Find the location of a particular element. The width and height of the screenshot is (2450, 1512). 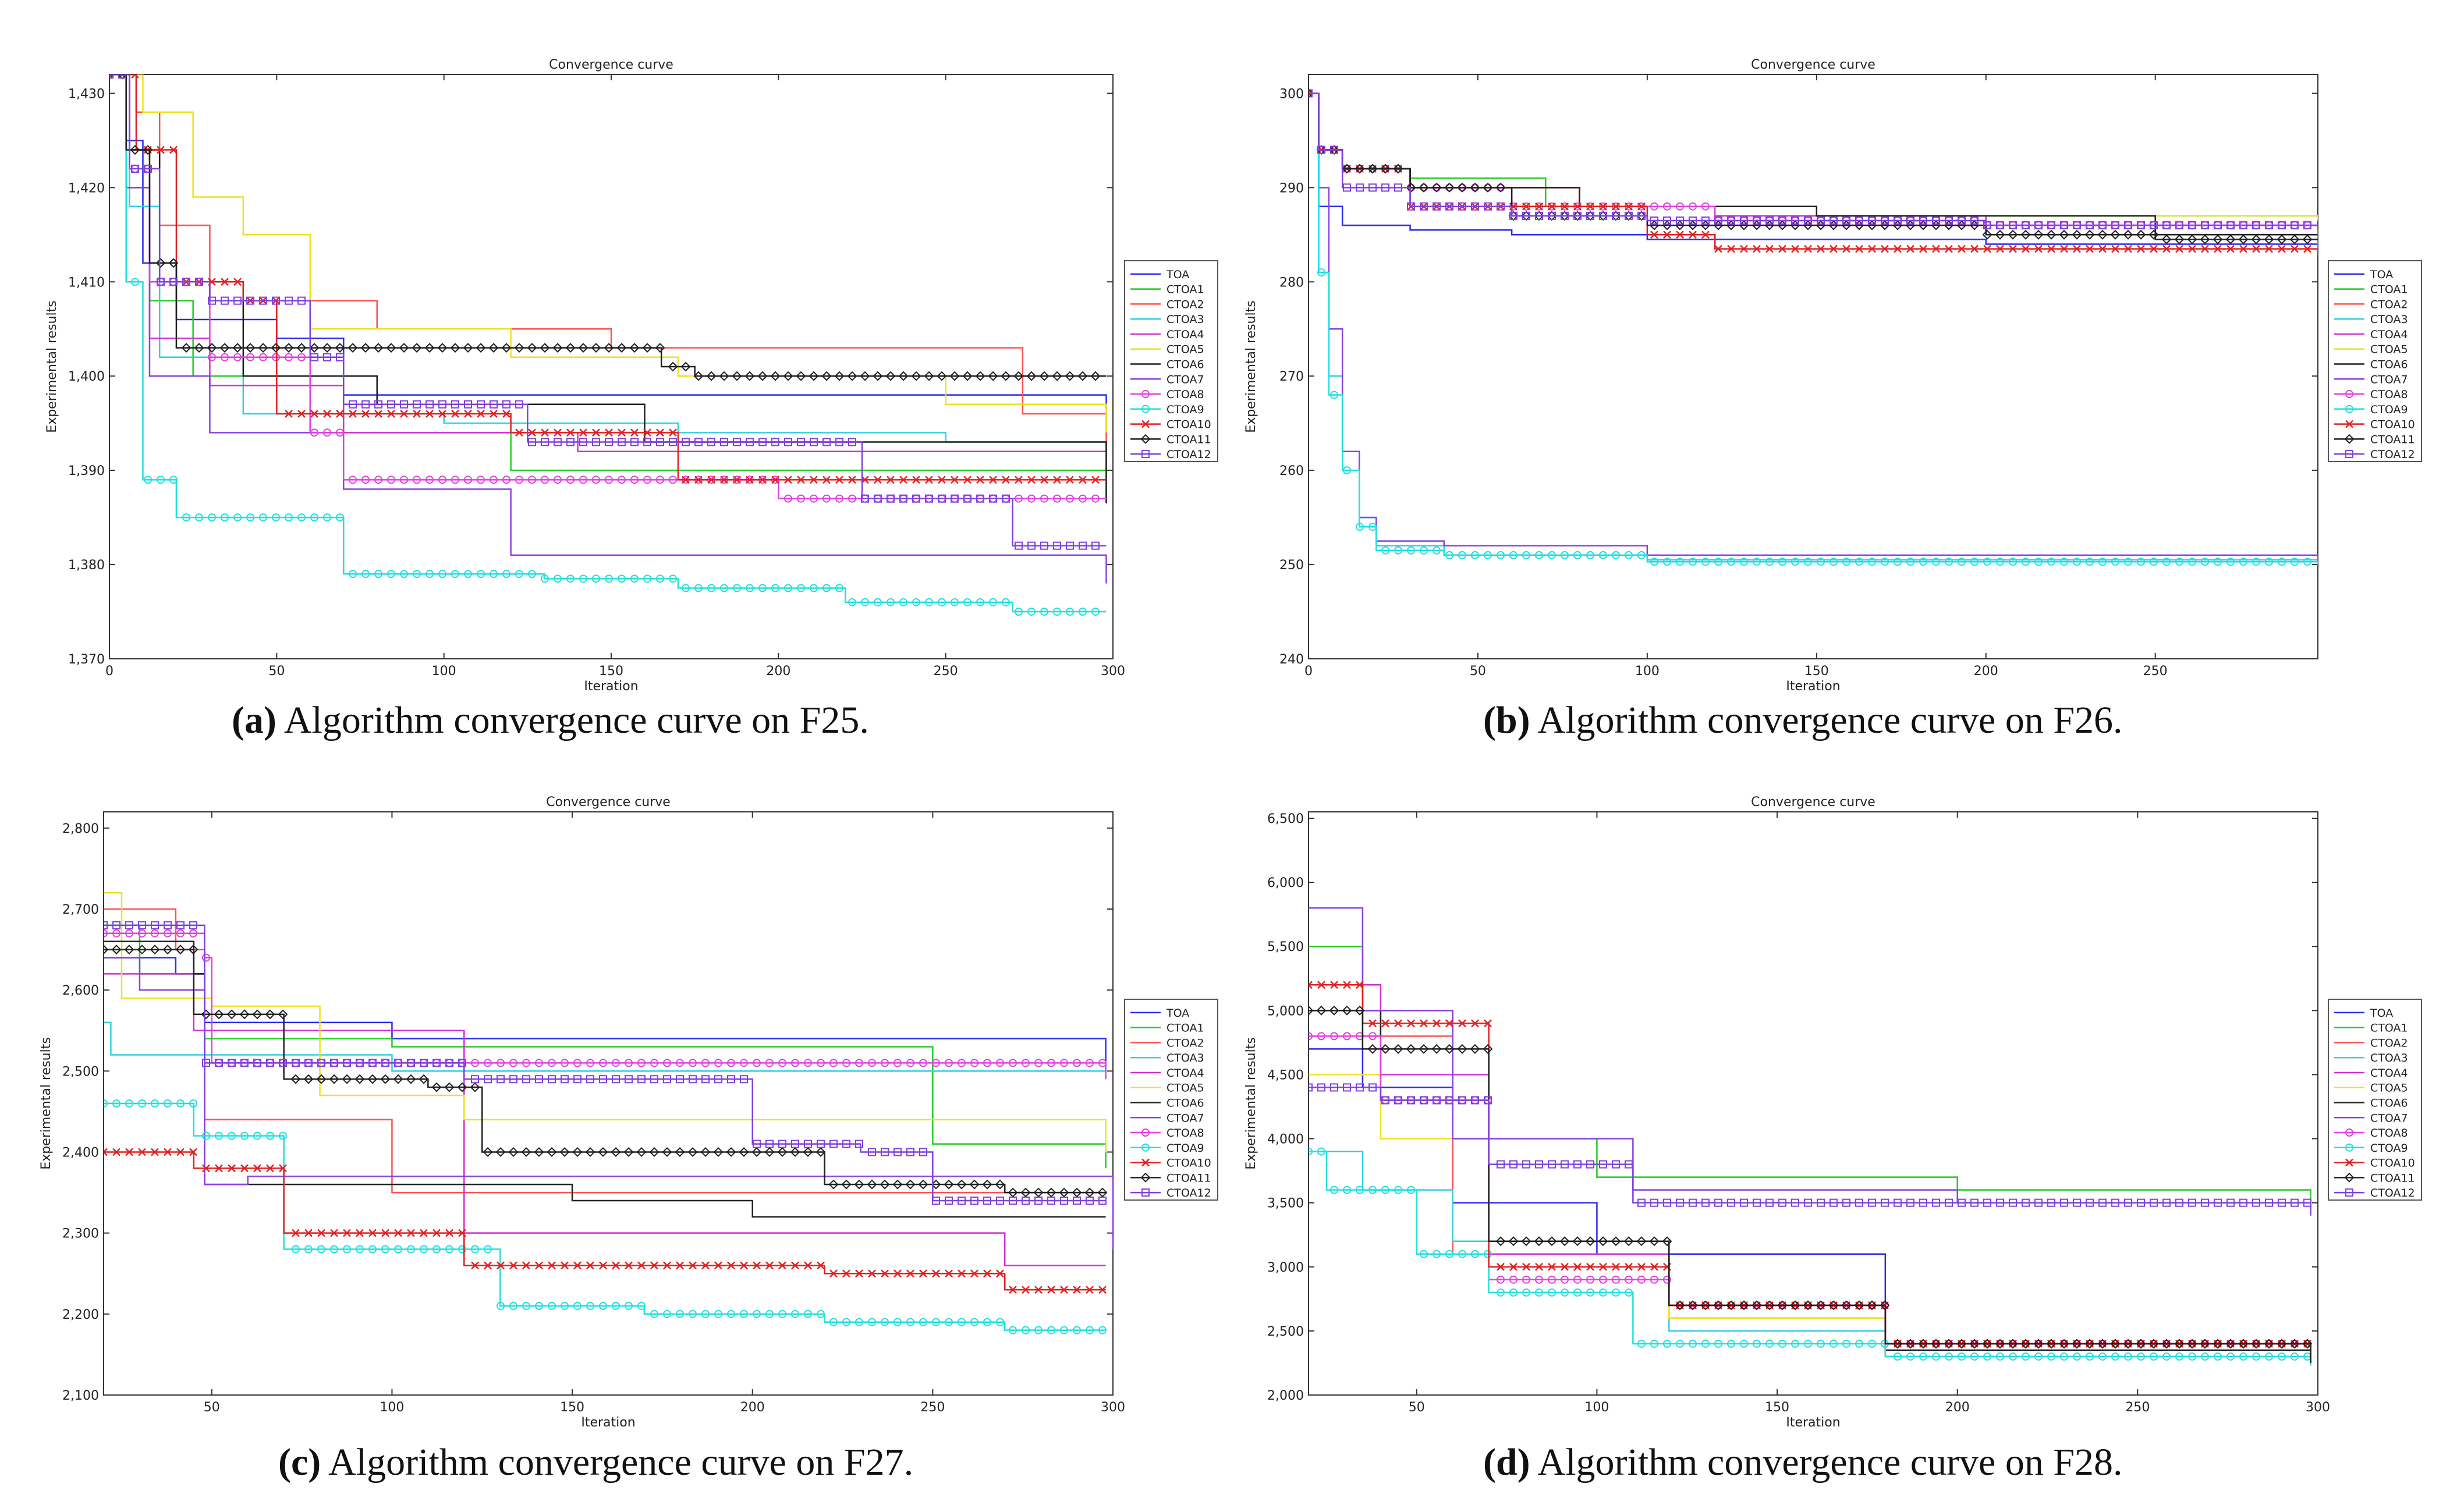

legend-label-ctoa11: CTOA11 is located at coordinates (2392, 439).